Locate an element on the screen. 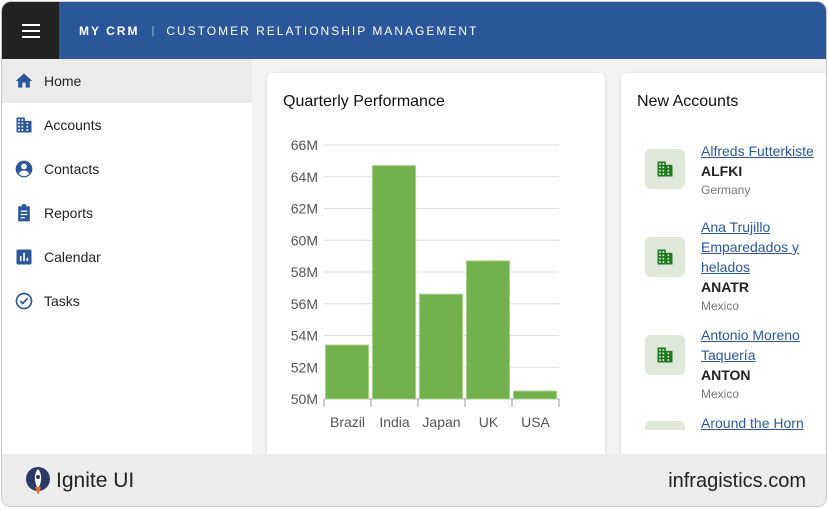 The image size is (828, 509). sidebar-item-contacts: Contacts is located at coordinates (127, 169).